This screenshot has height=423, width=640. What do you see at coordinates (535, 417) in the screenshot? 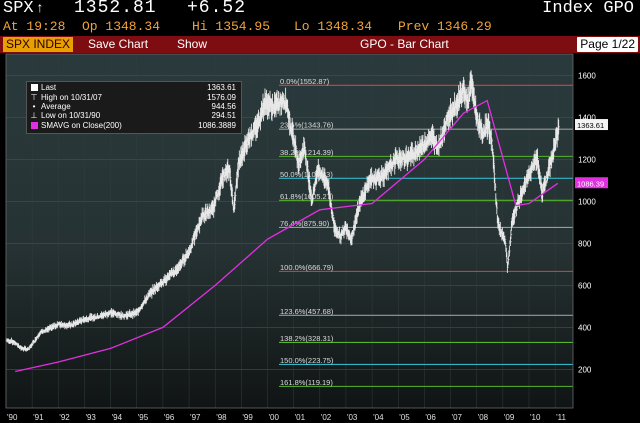
I see `x-tick-label: '10` at bounding box center [535, 417].